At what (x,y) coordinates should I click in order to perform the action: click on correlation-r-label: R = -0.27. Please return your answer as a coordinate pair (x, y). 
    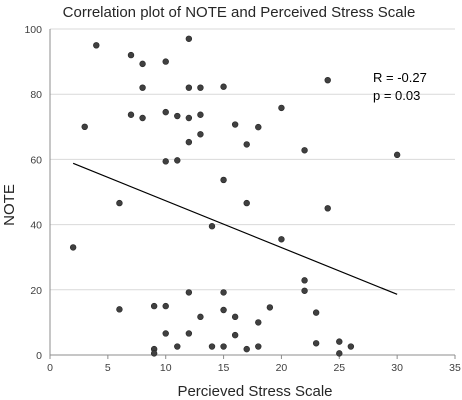
    Looking at the image, I should click on (400, 77).